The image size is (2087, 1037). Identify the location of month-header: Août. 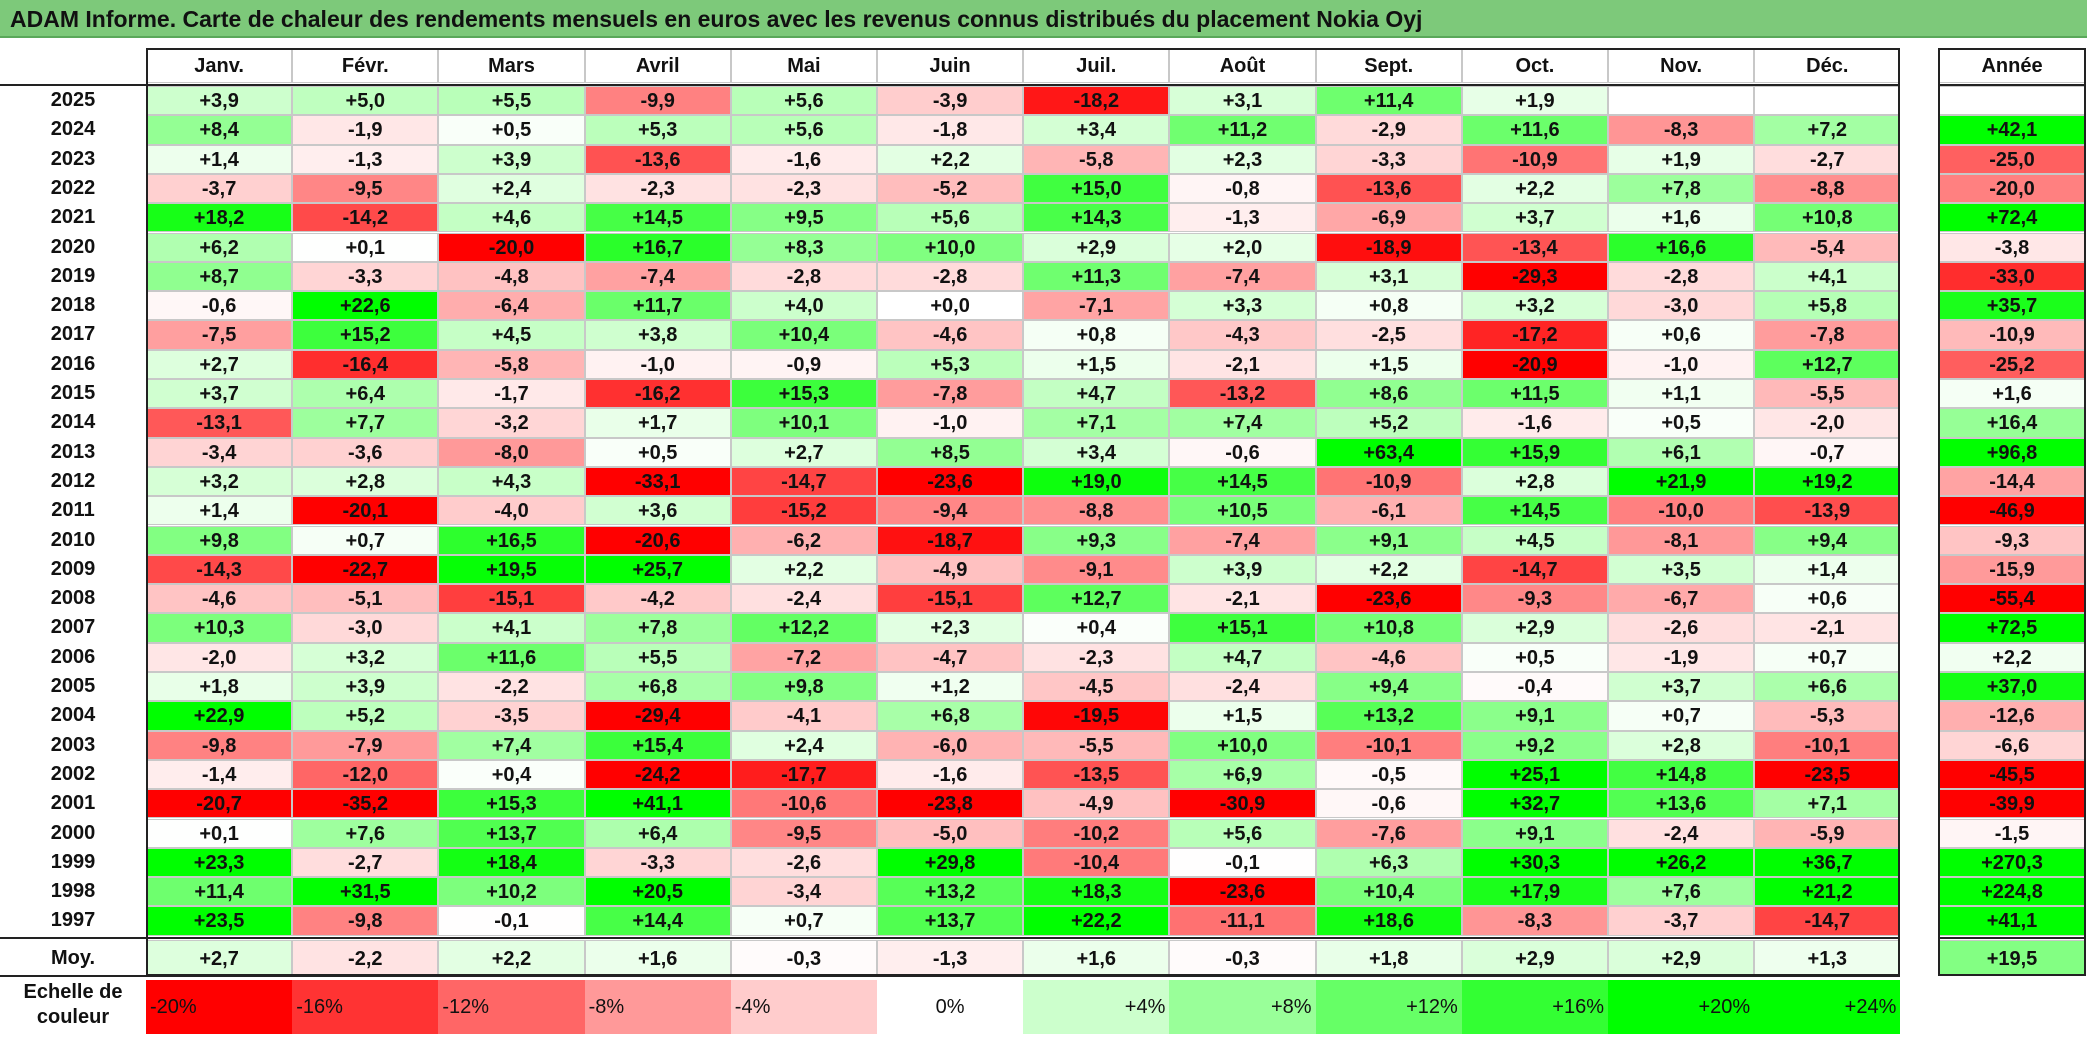
(1242, 65).